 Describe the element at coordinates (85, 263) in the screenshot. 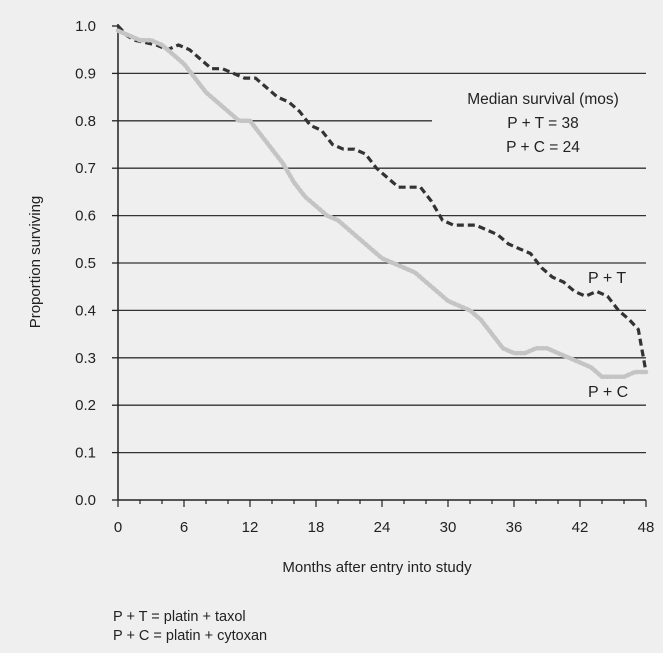

I see `y-tick-label: 0.5` at that location.